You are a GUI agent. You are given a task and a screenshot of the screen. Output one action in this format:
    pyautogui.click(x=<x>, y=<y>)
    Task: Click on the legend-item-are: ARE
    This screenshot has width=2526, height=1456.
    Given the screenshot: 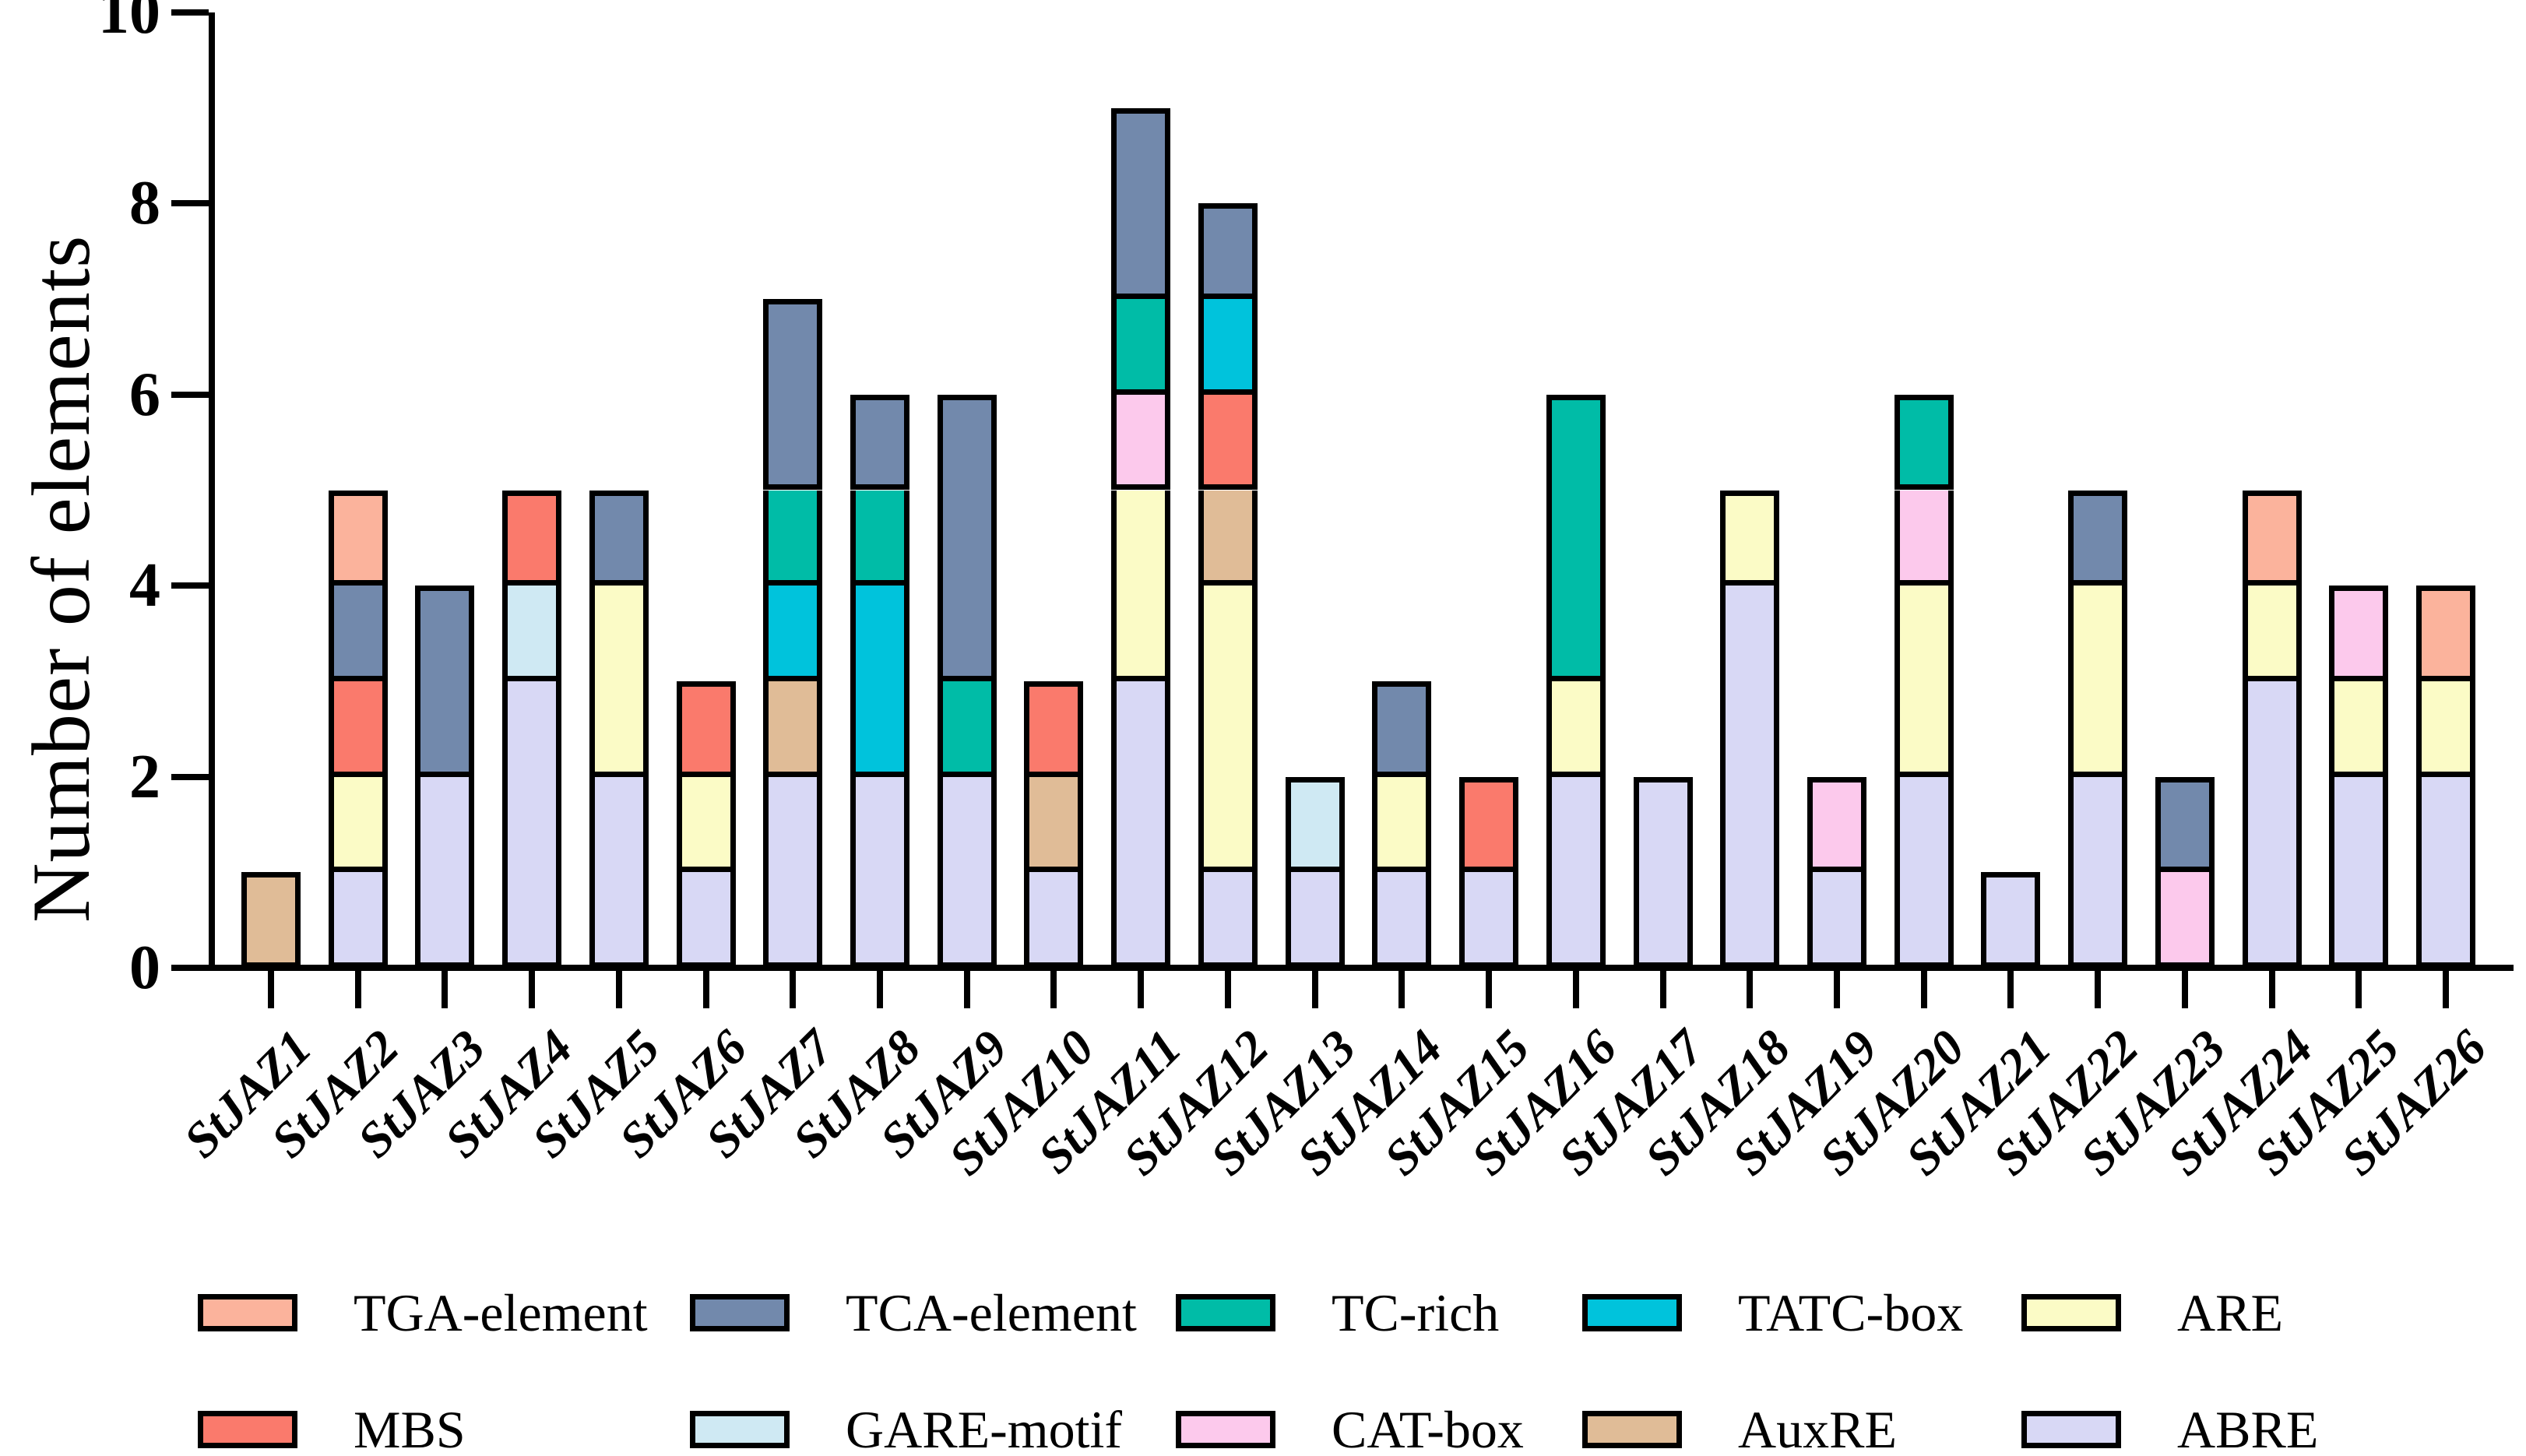 What is the action you would take?
    pyautogui.click(x=2152, y=1312)
    